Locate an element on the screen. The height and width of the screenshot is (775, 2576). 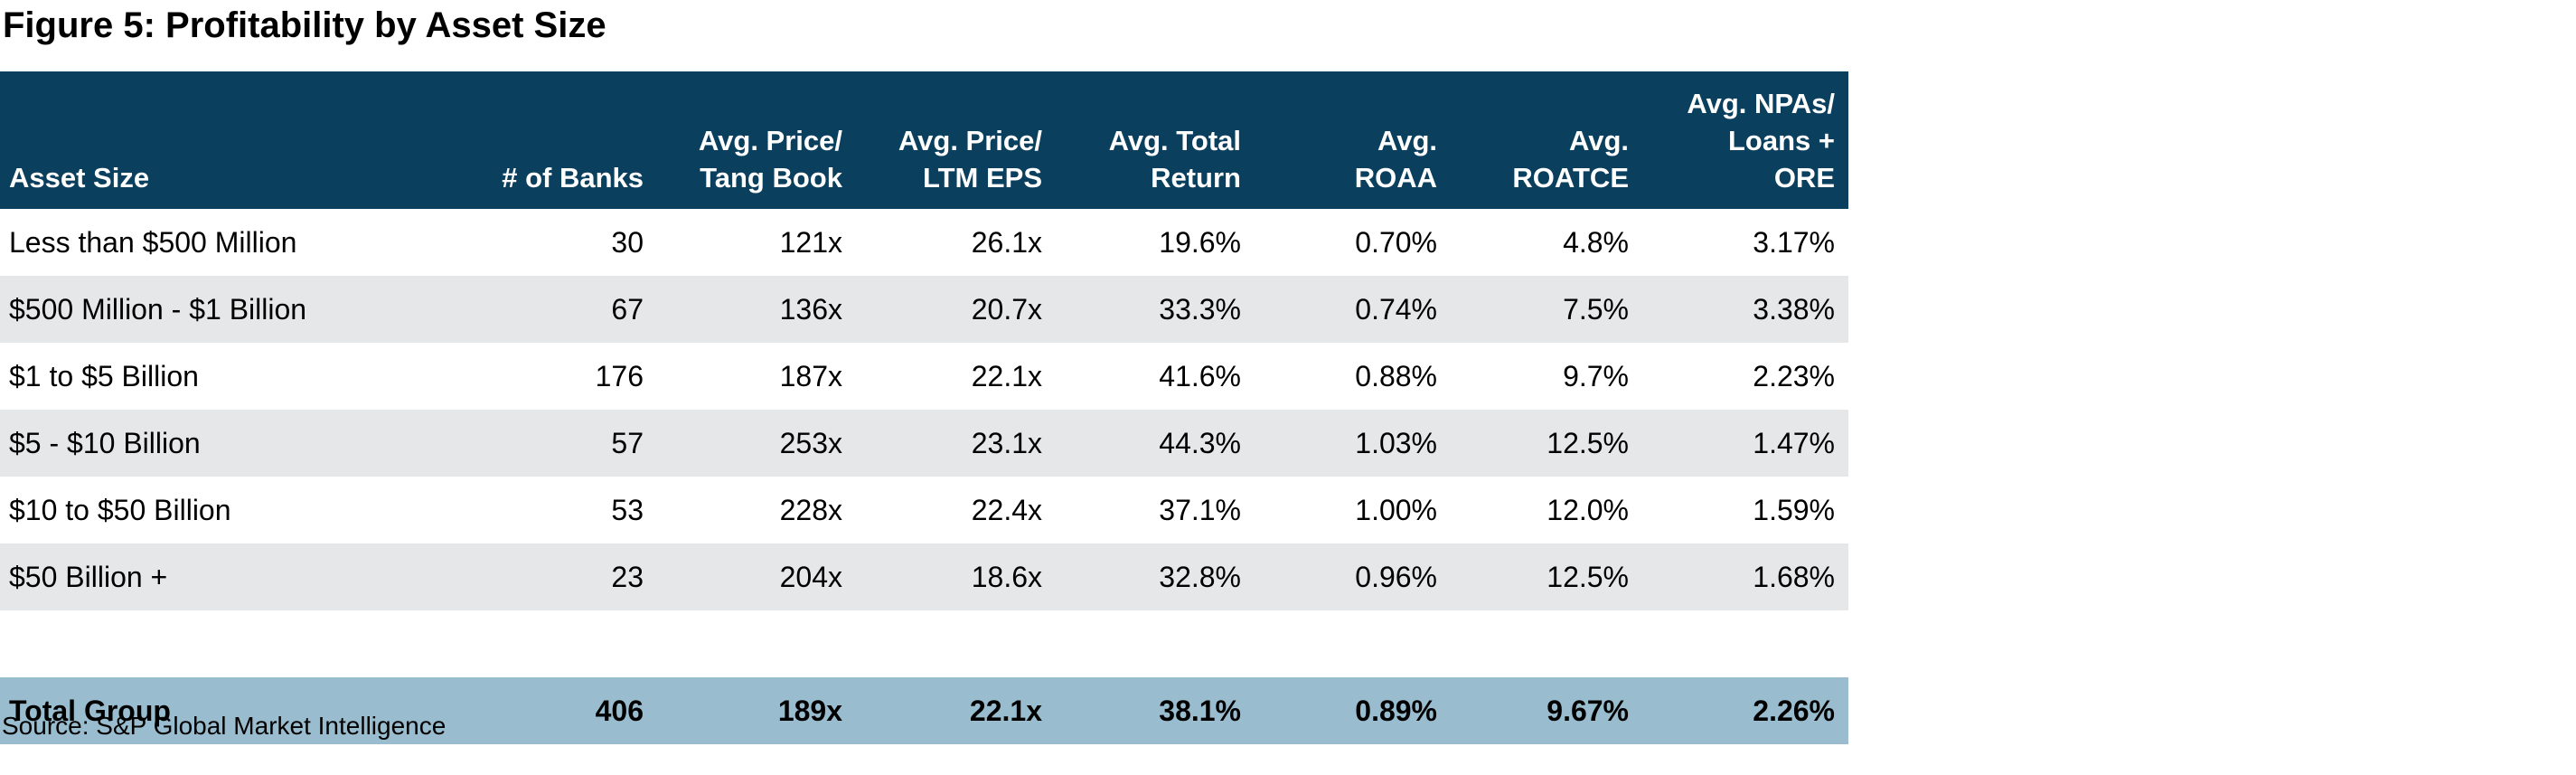
cell-npas-loans-ore: 1.47% is located at coordinates (1739, 443).